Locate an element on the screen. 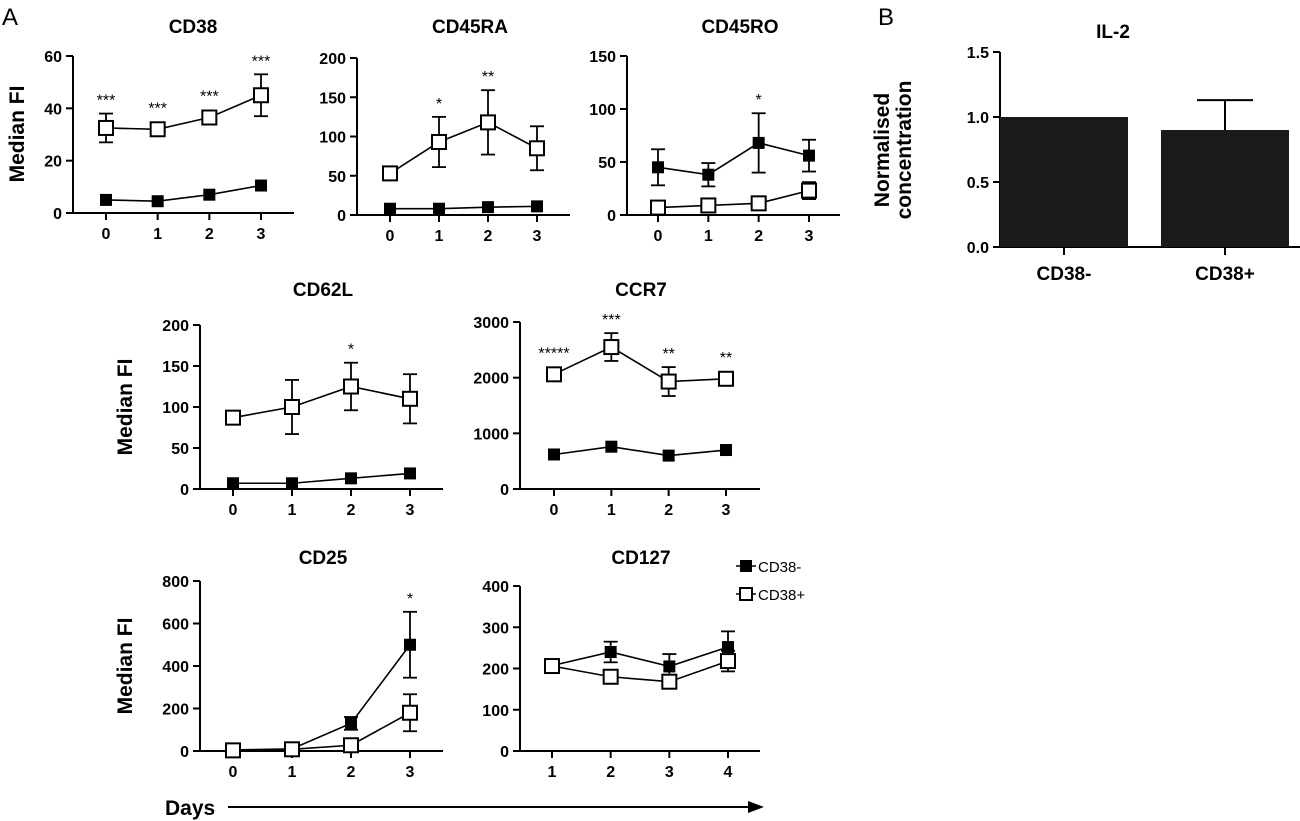  chart-cd45ro: CD45RO 0 50 100 150 0 1 2 3 * is located at coordinates (714, 131).